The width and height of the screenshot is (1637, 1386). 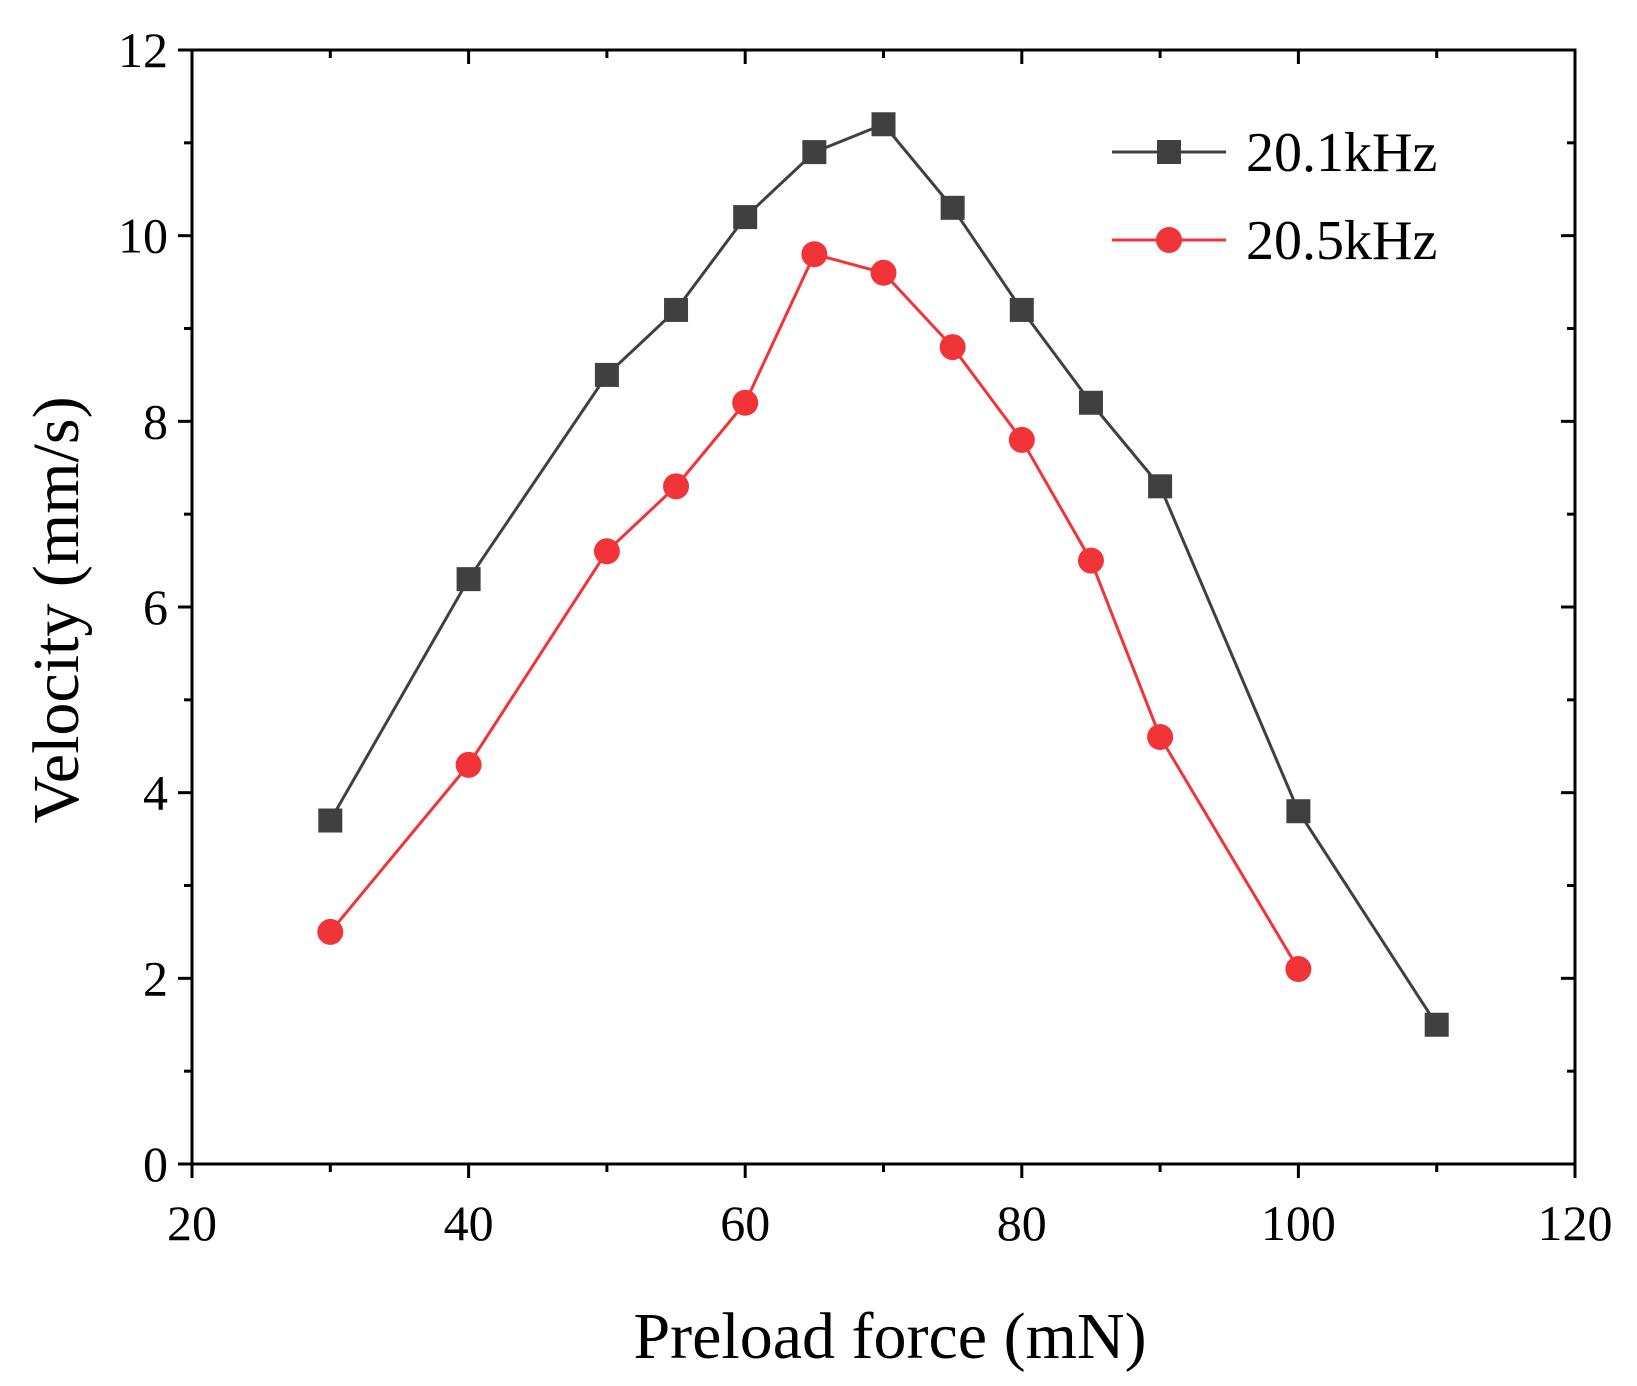 I want to click on y-tick-label: 0, so click(x=155, y=1164).